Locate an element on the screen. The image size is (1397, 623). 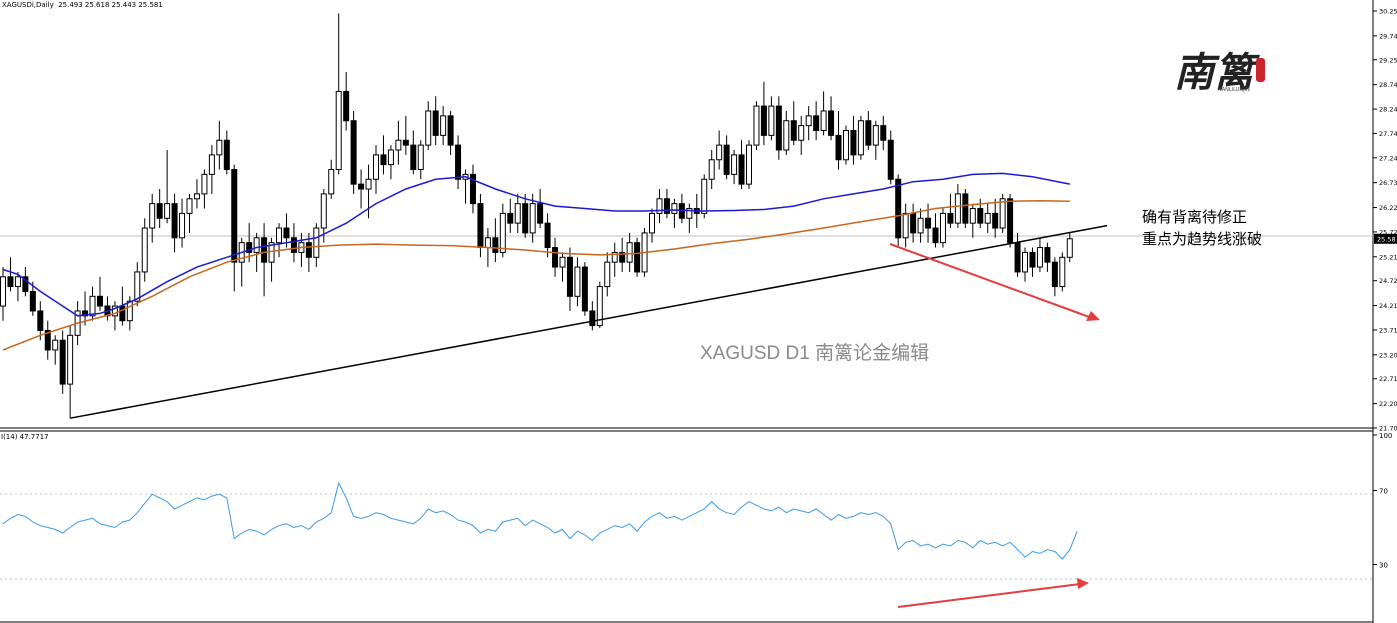
annotation-line-2: 重点为趋势线涨破 is located at coordinates (1202, 239).